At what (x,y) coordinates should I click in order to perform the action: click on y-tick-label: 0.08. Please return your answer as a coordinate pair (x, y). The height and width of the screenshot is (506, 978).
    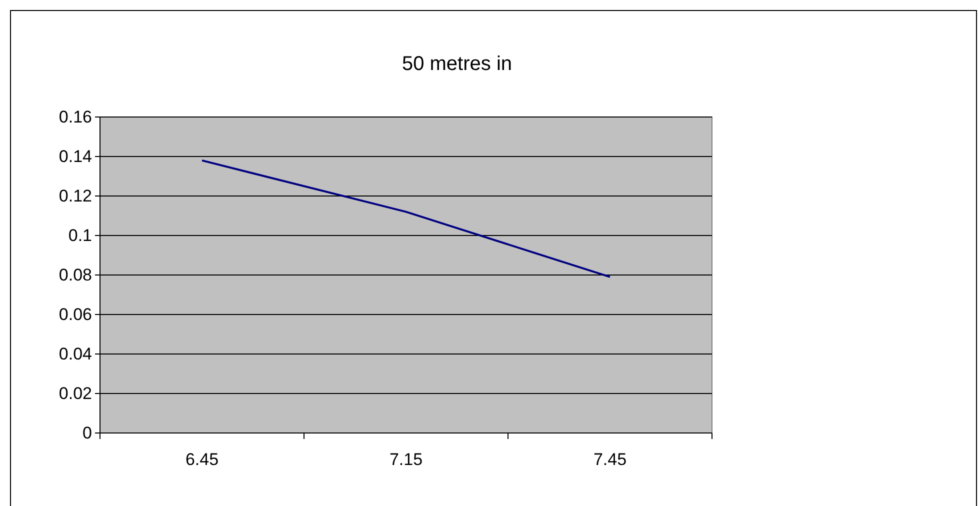
    Looking at the image, I should click on (75, 274).